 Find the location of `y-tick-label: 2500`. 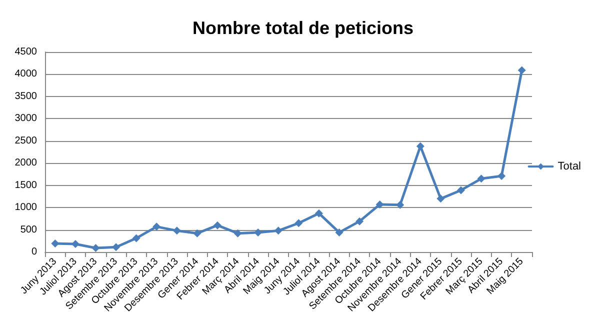

y-tick-label: 2500 is located at coordinates (26, 140).